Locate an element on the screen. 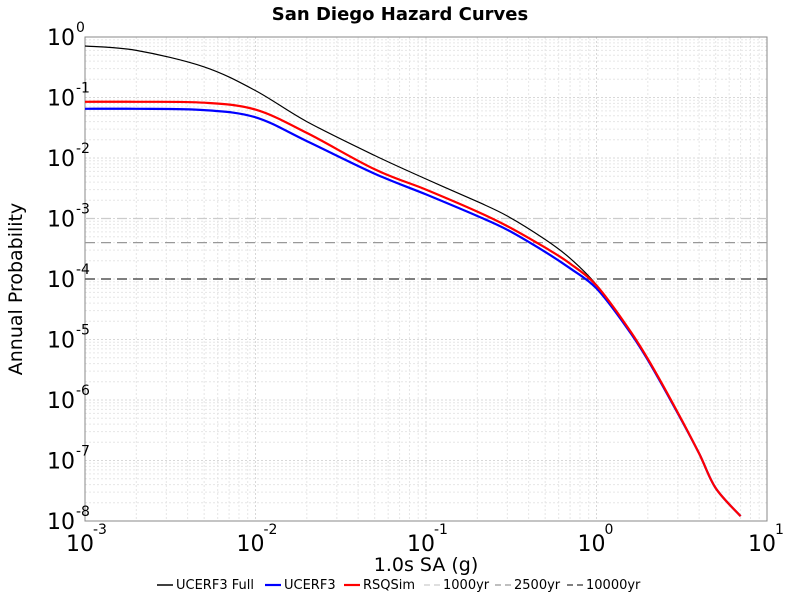 Image resolution: width=800 pixels, height=600 pixels. y-tick-label: 10 -2 is located at coordinates (68, 156).